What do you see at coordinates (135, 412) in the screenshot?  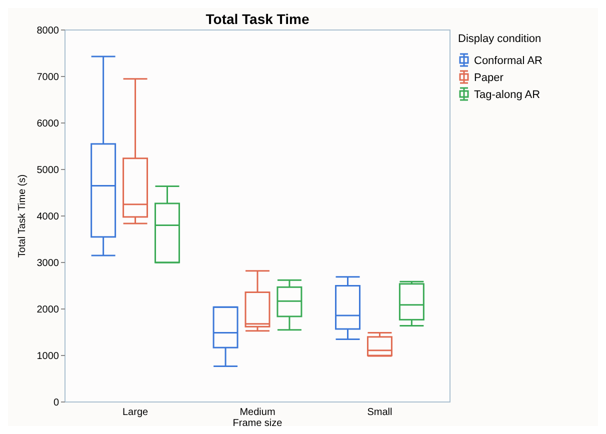 I see `x-tick-label: Large` at bounding box center [135, 412].